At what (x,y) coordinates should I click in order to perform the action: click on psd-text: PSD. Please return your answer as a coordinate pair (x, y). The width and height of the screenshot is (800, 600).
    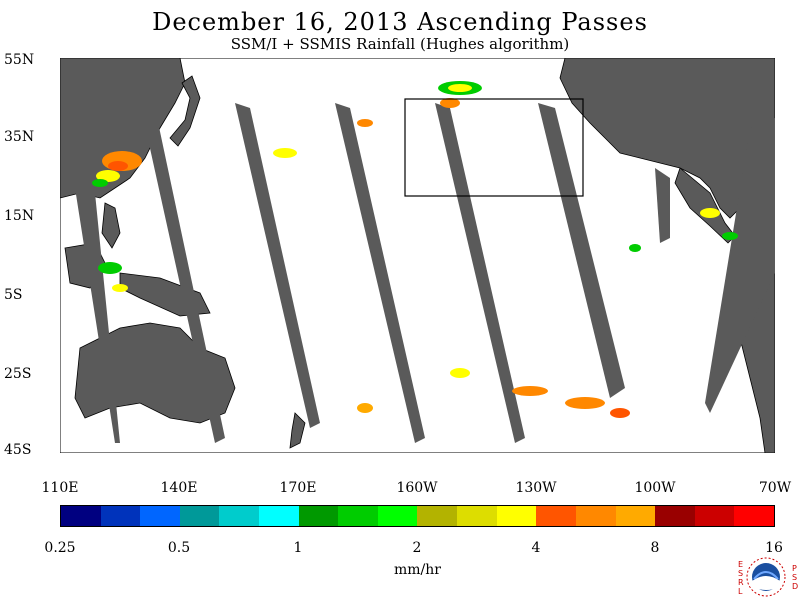
    Looking at the image, I should click on (795, 577).